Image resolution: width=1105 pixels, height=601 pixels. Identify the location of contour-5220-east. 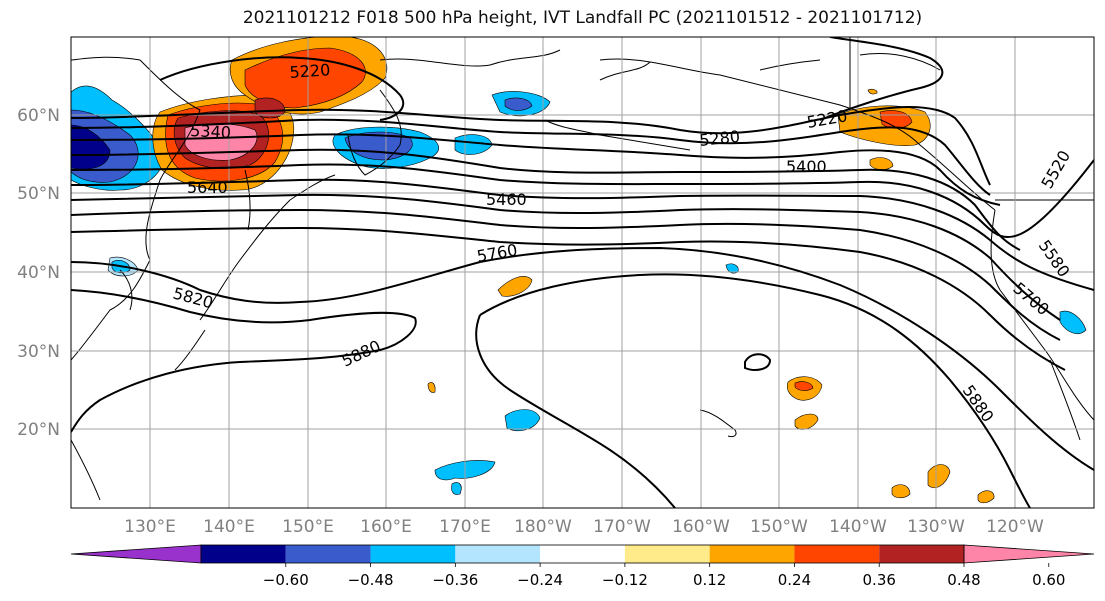
(881, 79).